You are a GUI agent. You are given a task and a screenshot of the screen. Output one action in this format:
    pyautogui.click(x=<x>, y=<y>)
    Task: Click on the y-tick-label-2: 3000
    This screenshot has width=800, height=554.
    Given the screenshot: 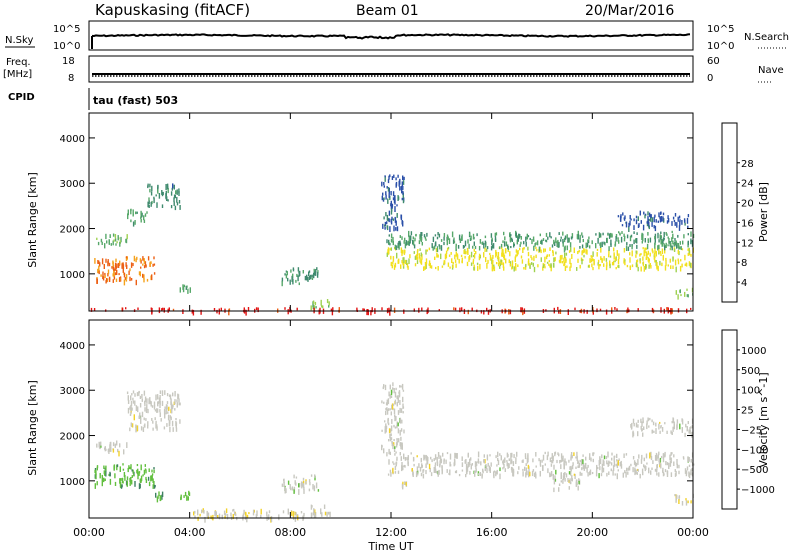 What is the action you would take?
    pyautogui.click(x=72, y=184)
    